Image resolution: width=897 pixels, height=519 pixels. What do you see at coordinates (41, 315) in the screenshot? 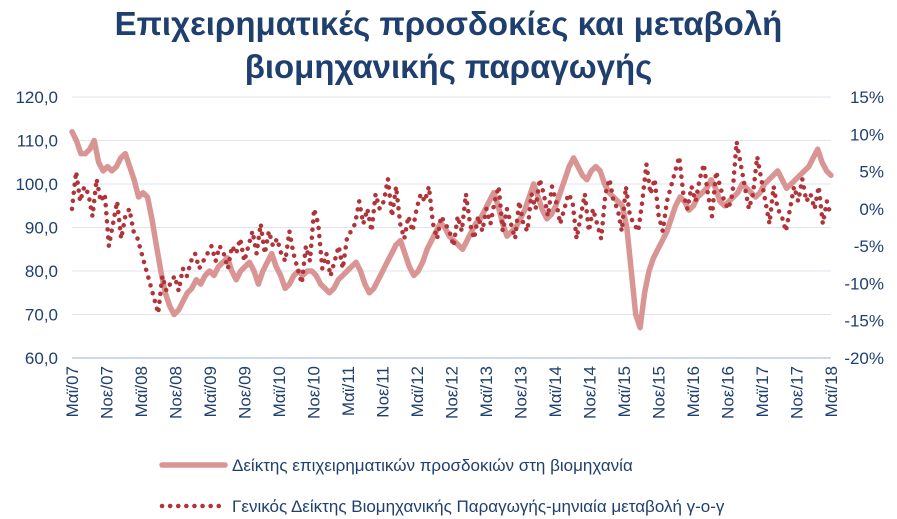
I see `y-left-tick-label: 70,0` at bounding box center [41, 315].